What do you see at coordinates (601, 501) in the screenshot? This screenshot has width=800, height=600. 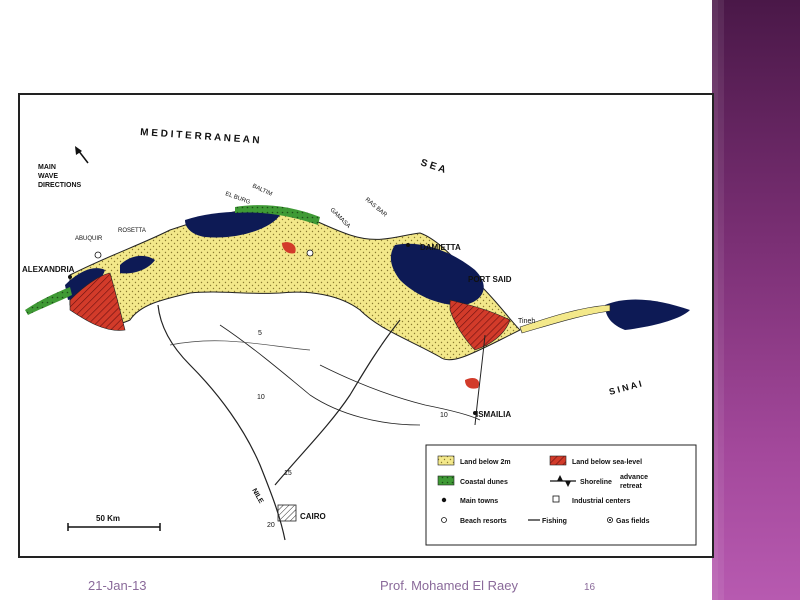 I see `legend-label: Industrial centers` at bounding box center [601, 501].